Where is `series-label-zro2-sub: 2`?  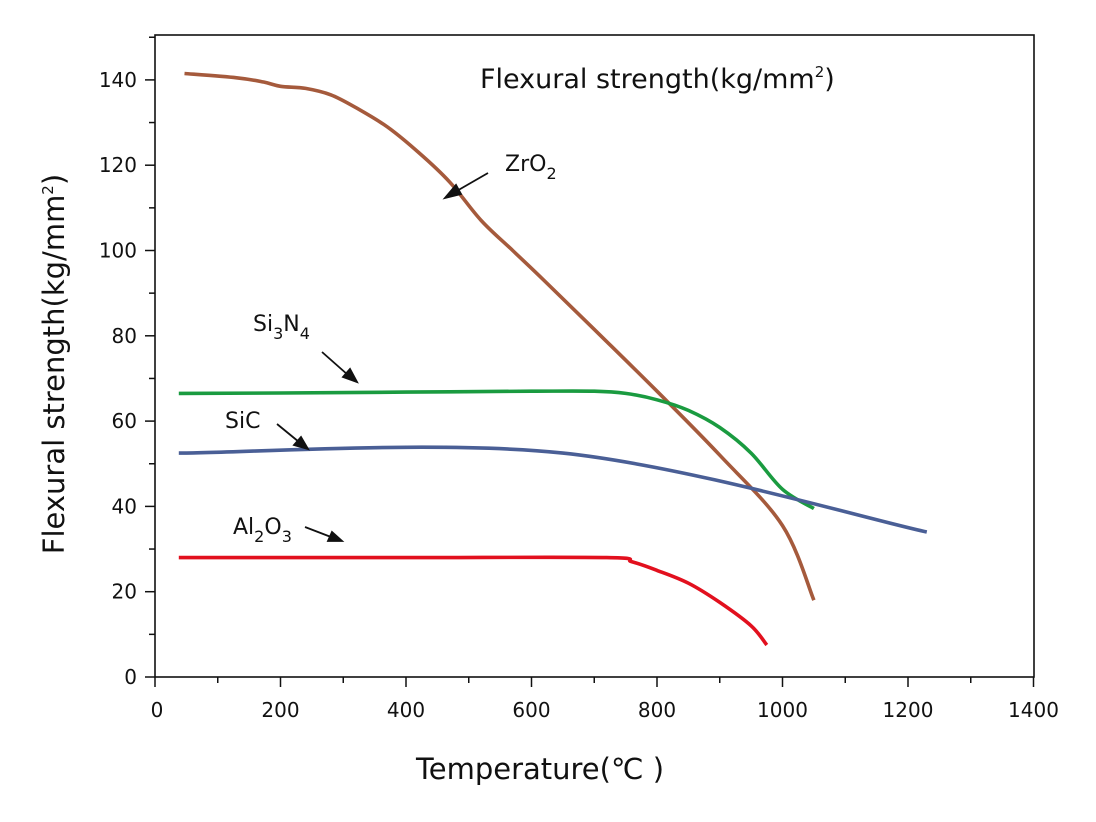
series-label-zro2-sub: 2 is located at coordinates (551, 173).